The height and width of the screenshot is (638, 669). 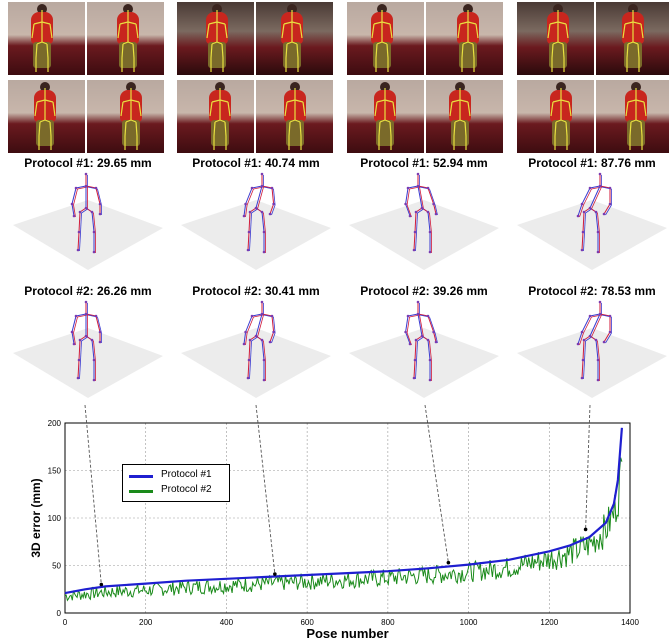 What do you see at coordinates (55, 471) in the screenshot?
I see `y-tick-label: 150` at bounding box center [55, 471].